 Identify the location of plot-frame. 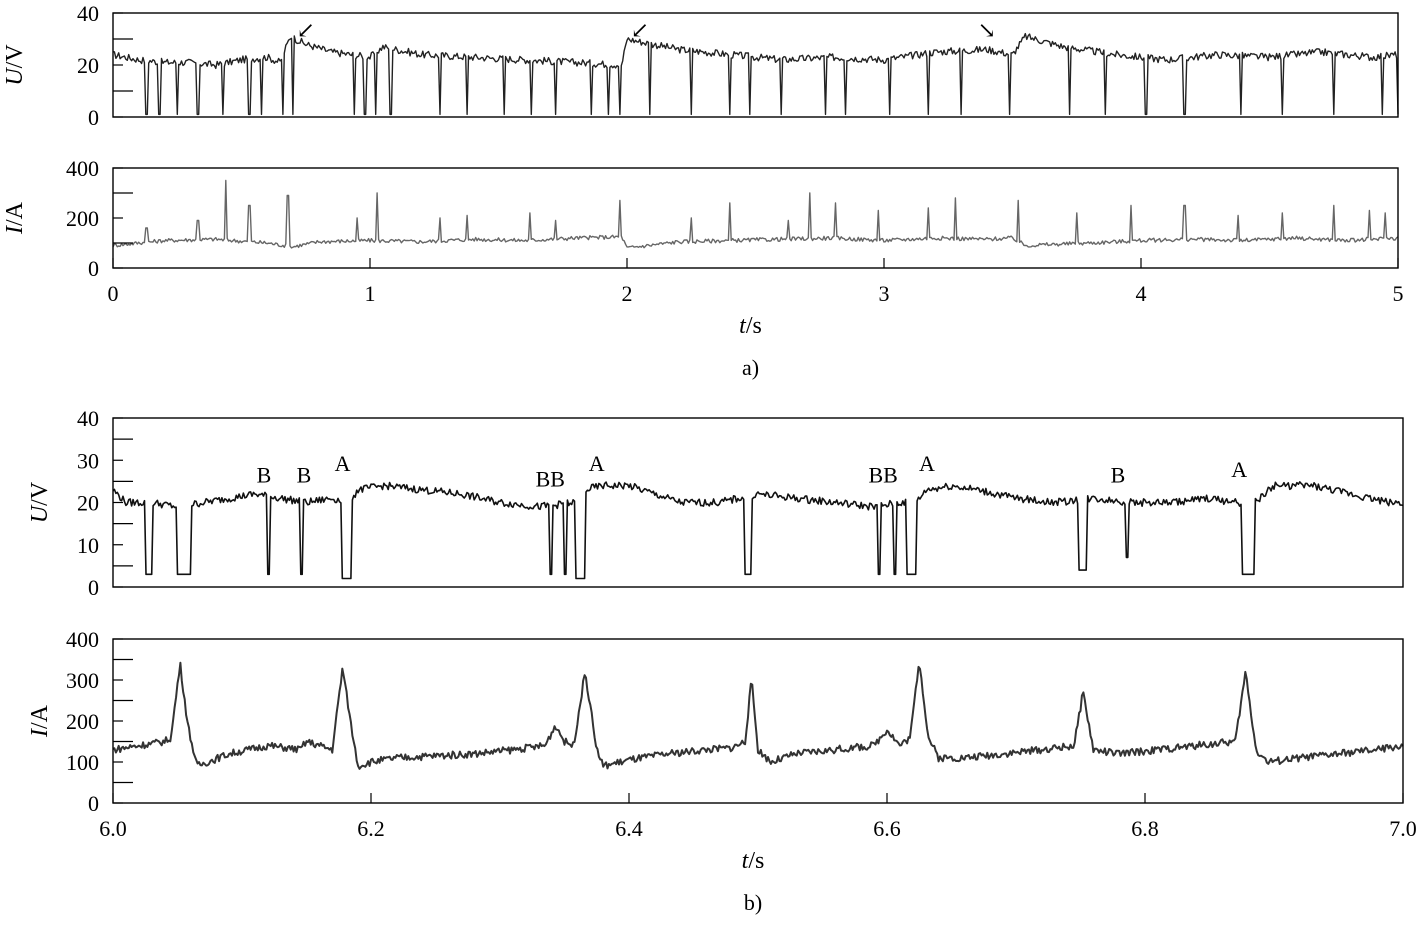
(755, 218).